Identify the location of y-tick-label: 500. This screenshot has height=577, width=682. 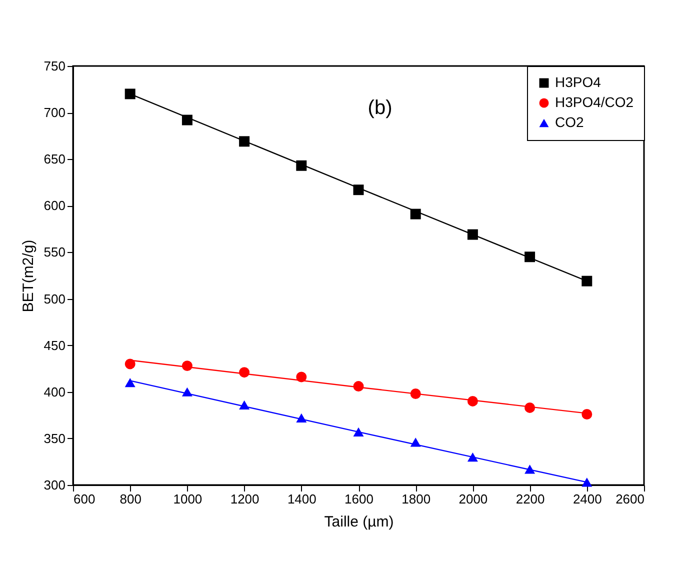
(55, 298).